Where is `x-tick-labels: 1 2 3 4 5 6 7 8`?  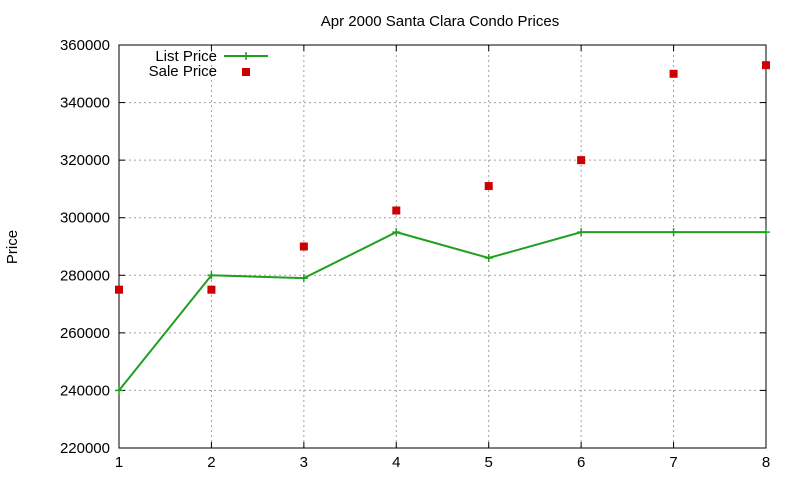 x-tick-labels: 1 2 3 4 5 6 7 8 is located at coordinates (442, 462).